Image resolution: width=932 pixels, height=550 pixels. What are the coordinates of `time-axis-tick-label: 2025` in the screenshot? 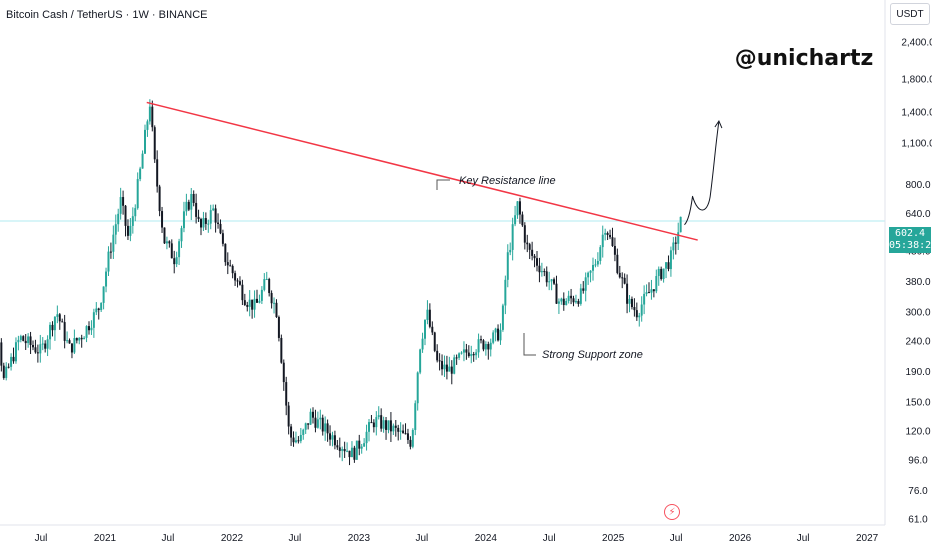 It's located at (613, 538).